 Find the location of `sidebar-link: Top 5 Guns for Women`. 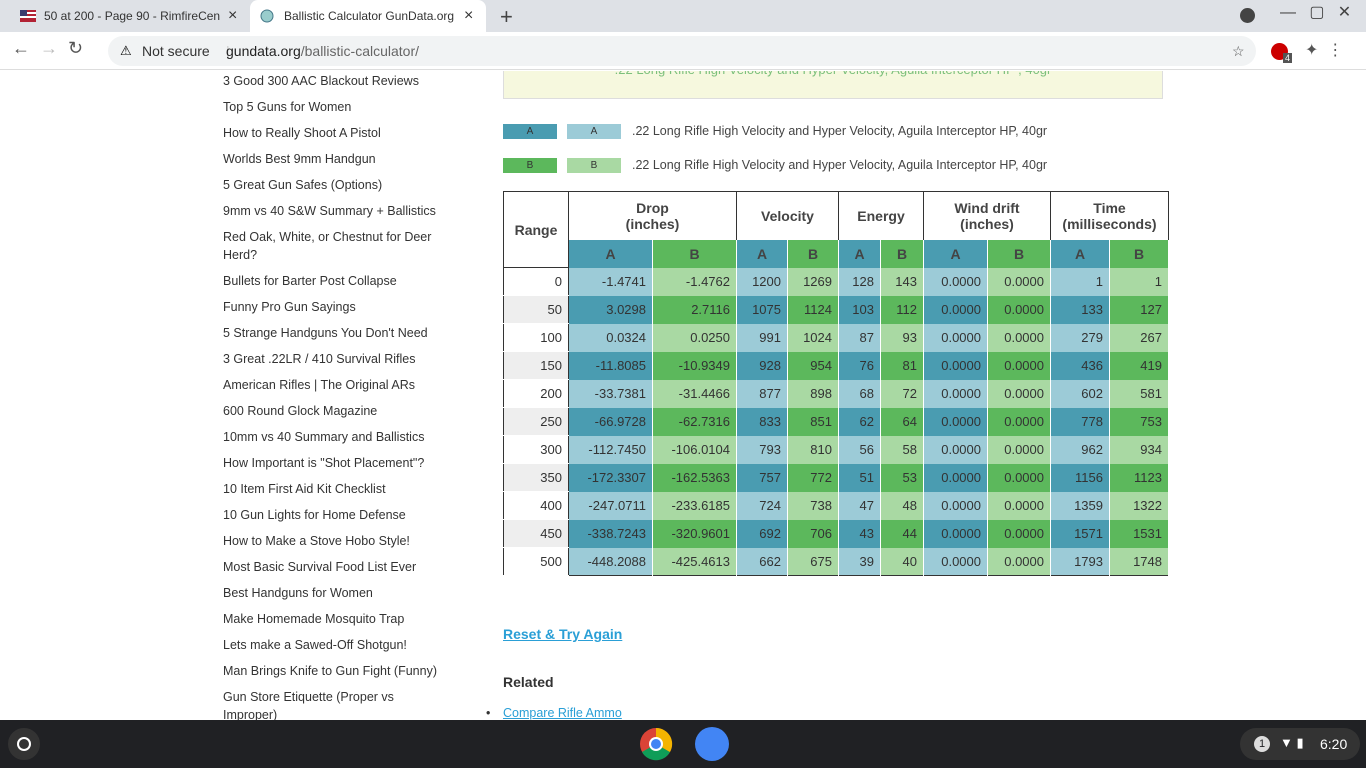

sidebar-link: Top 5 Guns for Women is located at coordinates (287, 107).